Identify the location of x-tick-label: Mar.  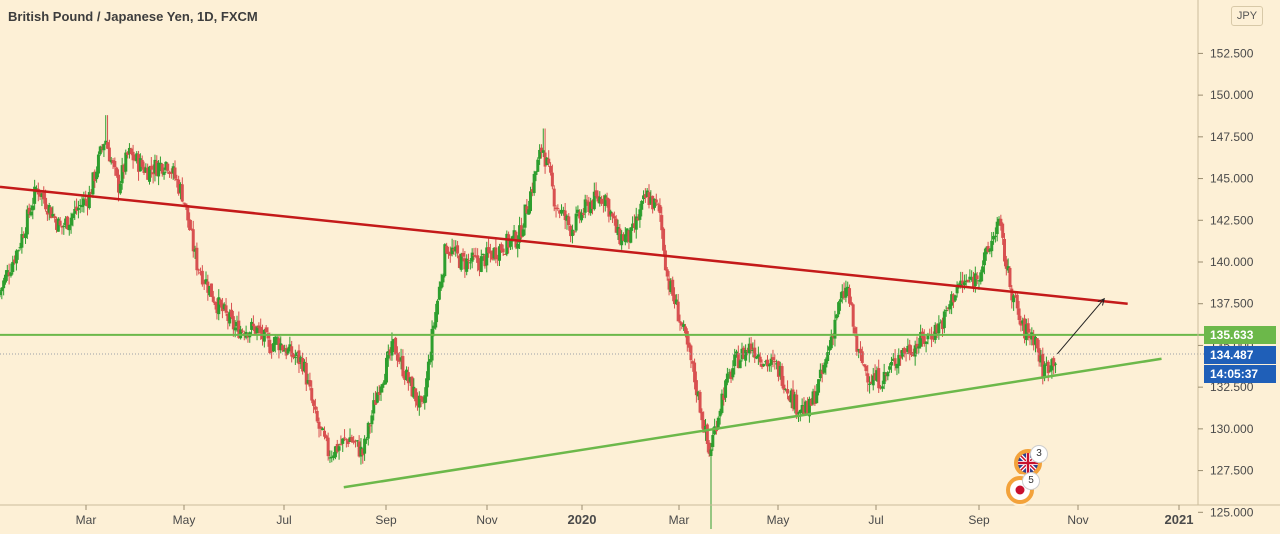
(86, 520).